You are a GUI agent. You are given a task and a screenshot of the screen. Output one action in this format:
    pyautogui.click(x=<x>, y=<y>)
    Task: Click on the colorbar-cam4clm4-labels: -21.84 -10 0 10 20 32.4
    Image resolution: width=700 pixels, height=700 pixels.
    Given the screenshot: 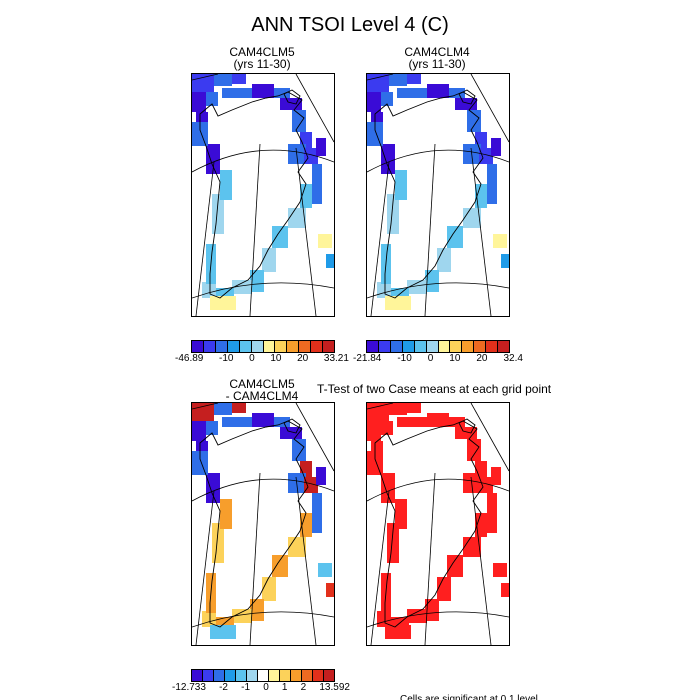 What is the action you would take?
    pyautogui.click(x=438, y=358)
    